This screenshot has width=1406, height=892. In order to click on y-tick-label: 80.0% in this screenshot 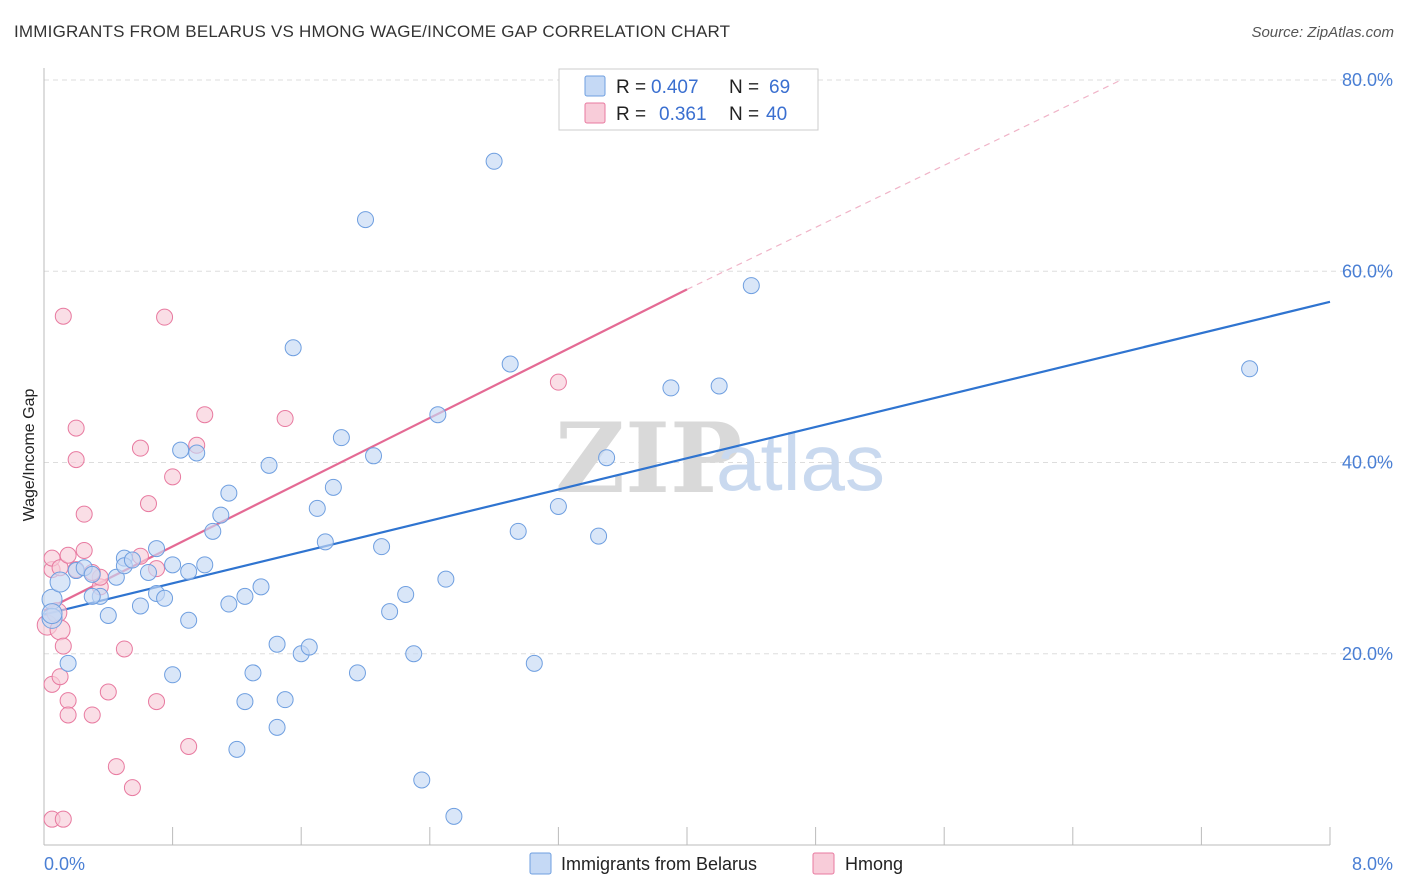, I will do `click(1367, 80)`.